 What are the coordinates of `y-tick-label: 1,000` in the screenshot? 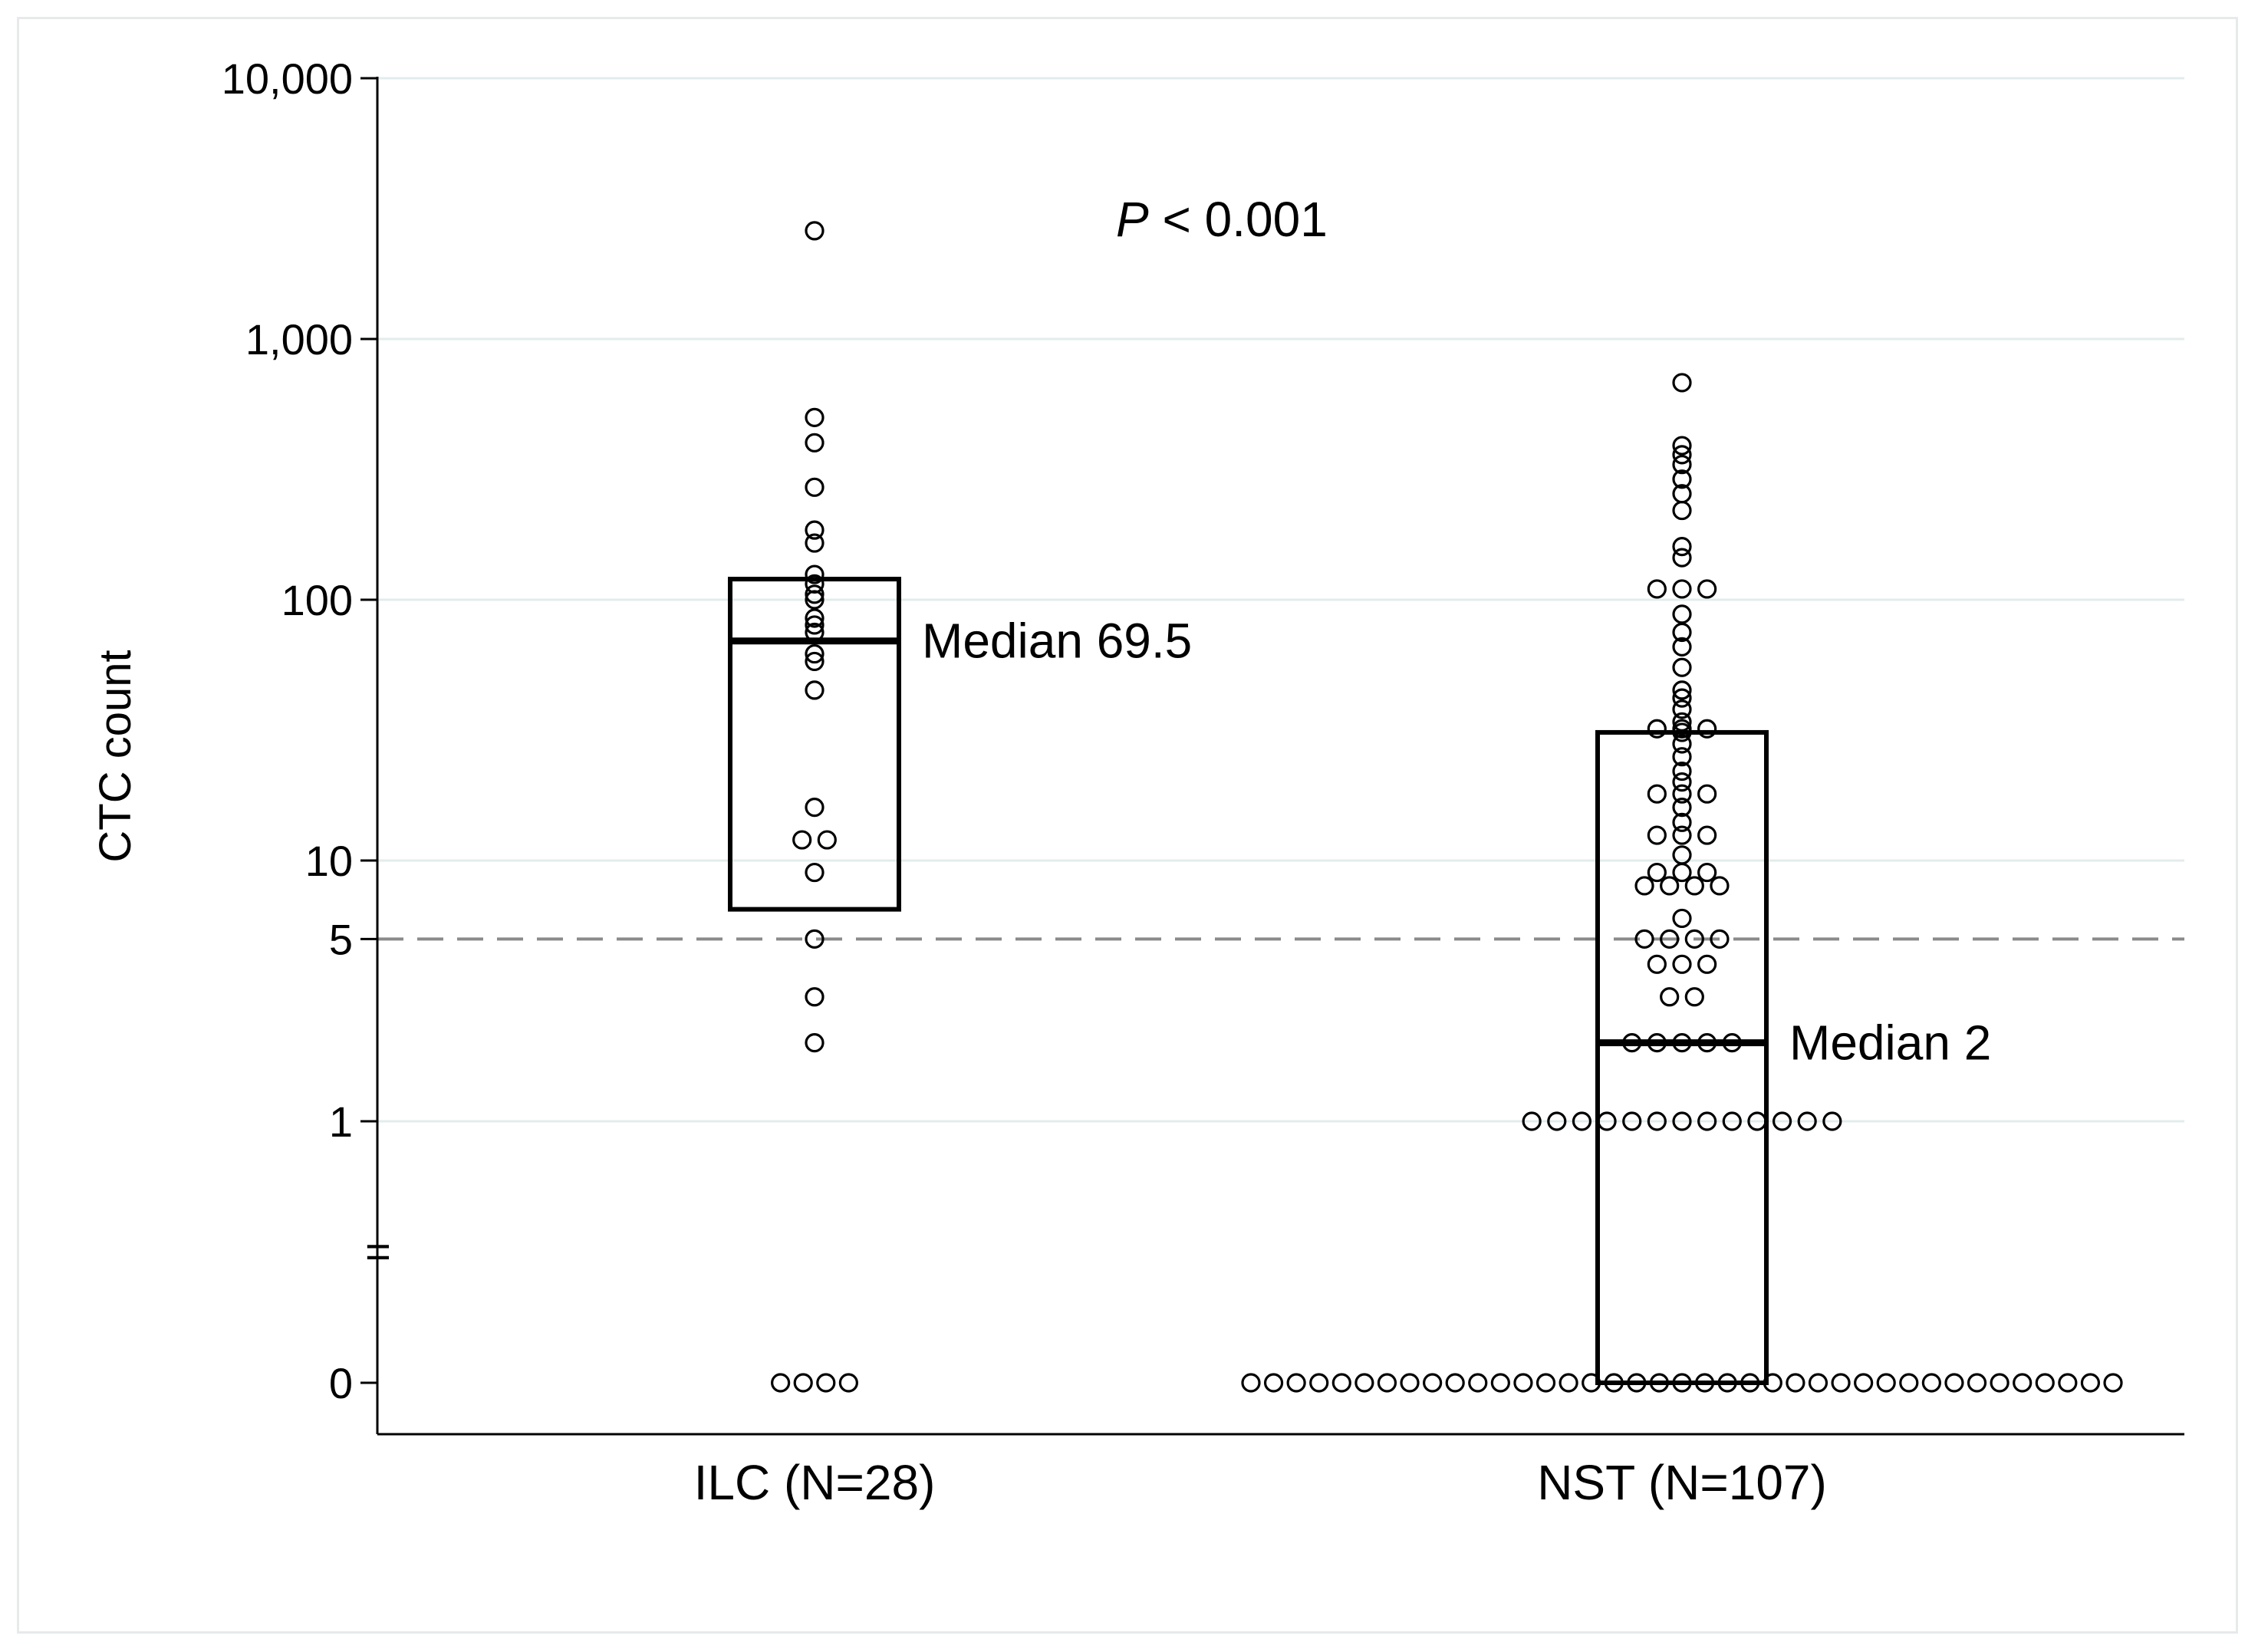 It's located at (299, 339).